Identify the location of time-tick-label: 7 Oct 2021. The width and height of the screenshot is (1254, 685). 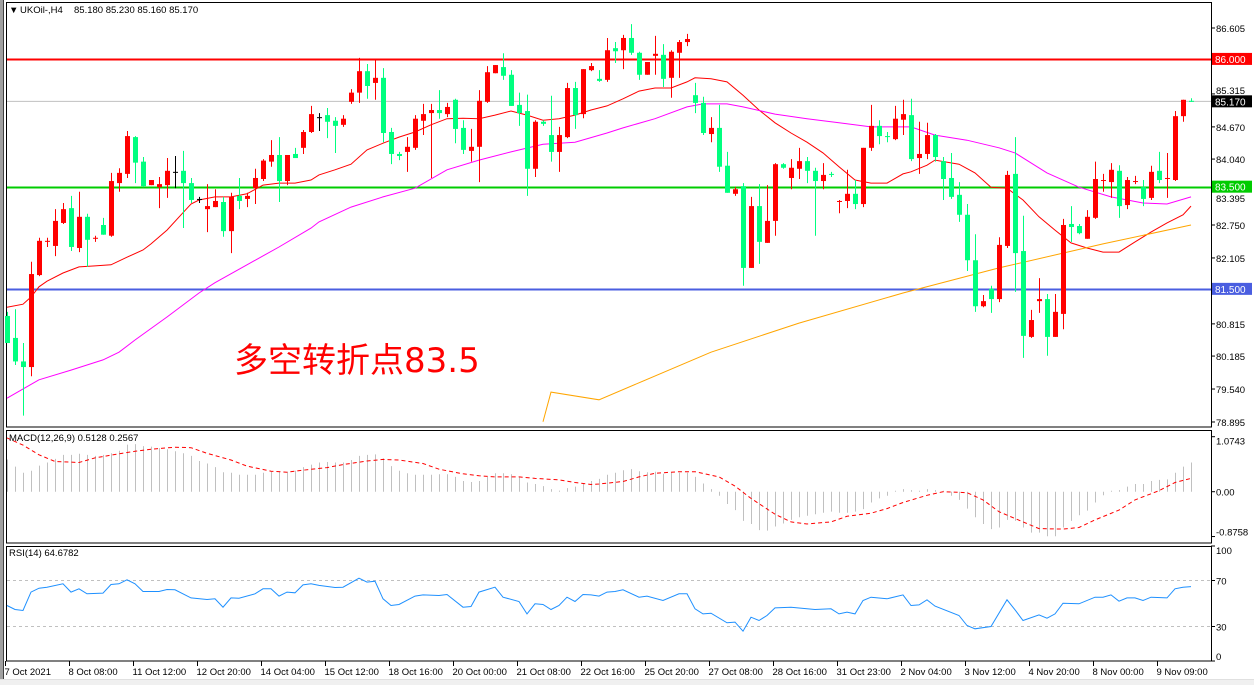
(28, 672).